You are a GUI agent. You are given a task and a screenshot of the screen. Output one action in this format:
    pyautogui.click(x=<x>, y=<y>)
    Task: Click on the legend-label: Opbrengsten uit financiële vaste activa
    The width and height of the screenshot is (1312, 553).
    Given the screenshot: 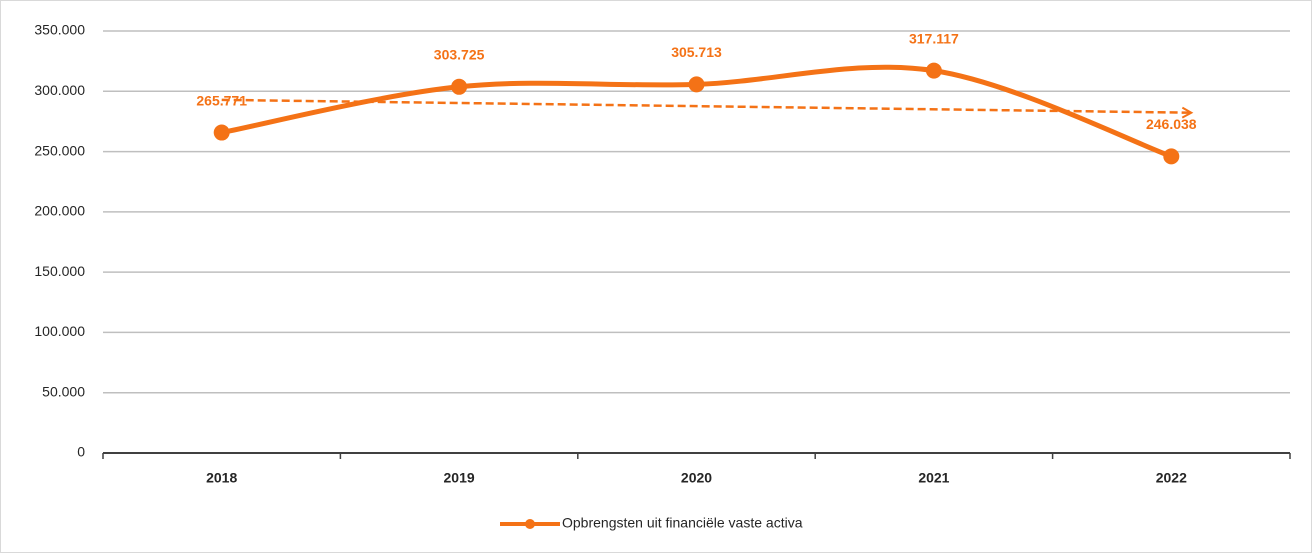 What is the action you would take?
    pyautogui.click(x=682, y=523)
    